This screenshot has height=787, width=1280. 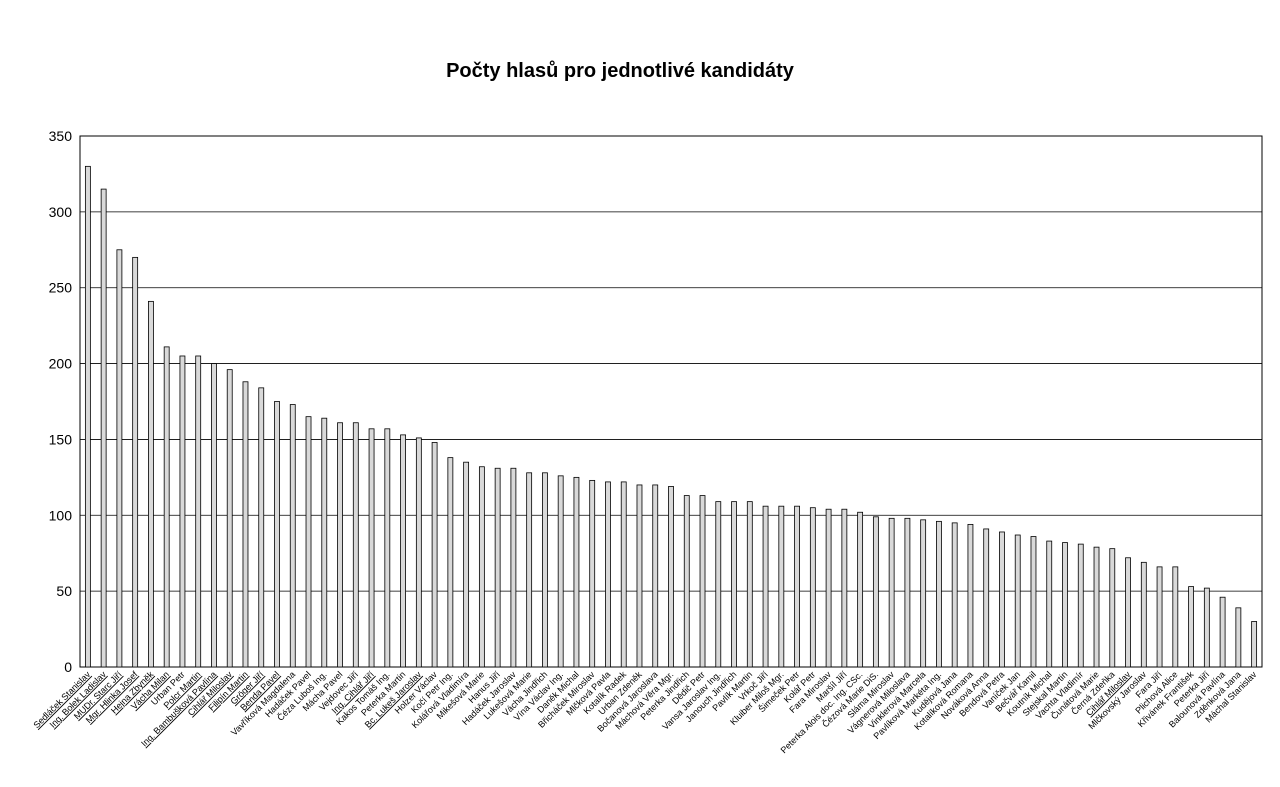 I want to click on y-tick-label: 150, so click(x=61, y=439).